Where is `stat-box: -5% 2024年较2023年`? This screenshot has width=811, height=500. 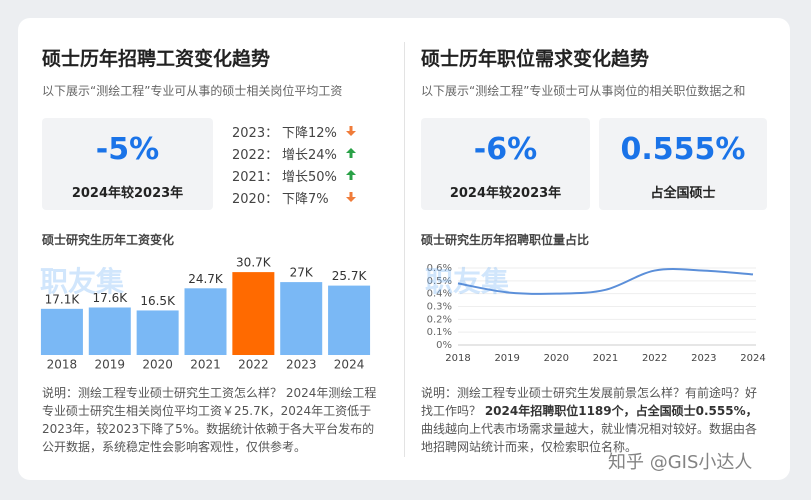 stat-box: -5% 2024年较2023年 is located at coordinates (127, 164).